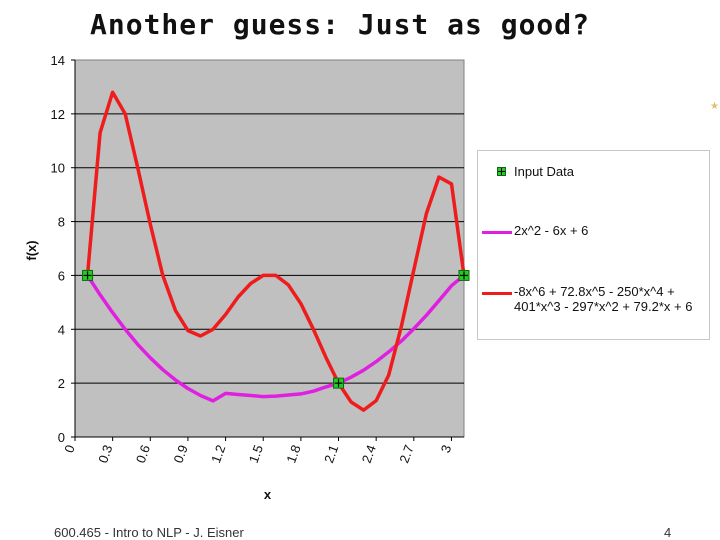 The width and height of the screenshot is (720, 540). What do you see at coordinates (293, 454) in the screenshot?
I see `x-tick-label: 1.8` at bounding box center [293, 454].